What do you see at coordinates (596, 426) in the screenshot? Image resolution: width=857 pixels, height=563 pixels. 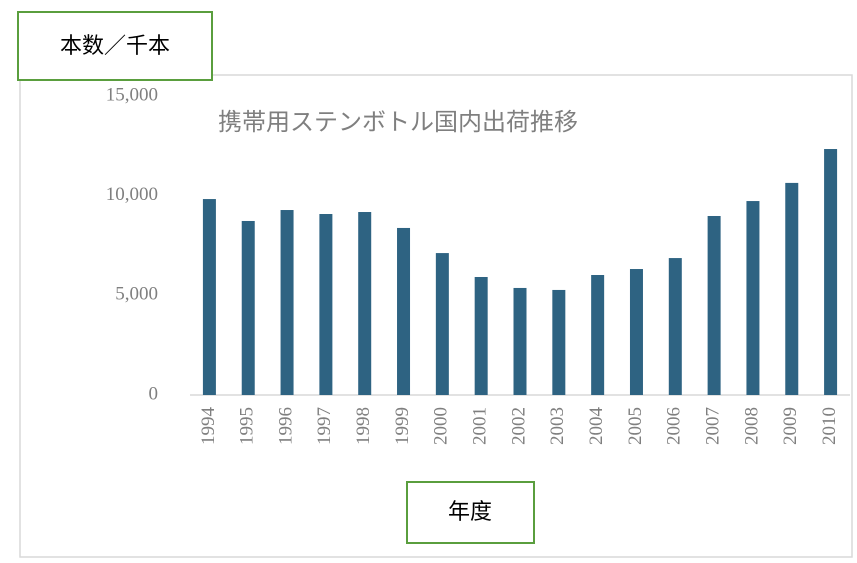 I see `x-tick-label: 2004` at bounding box center [596, 426].